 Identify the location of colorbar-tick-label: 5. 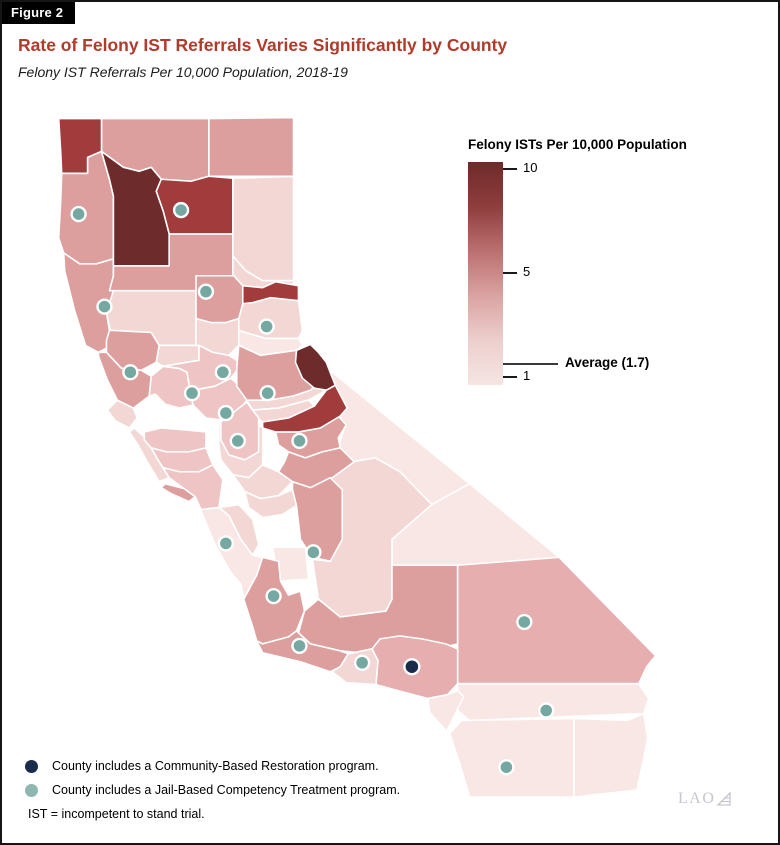
(527, 271).